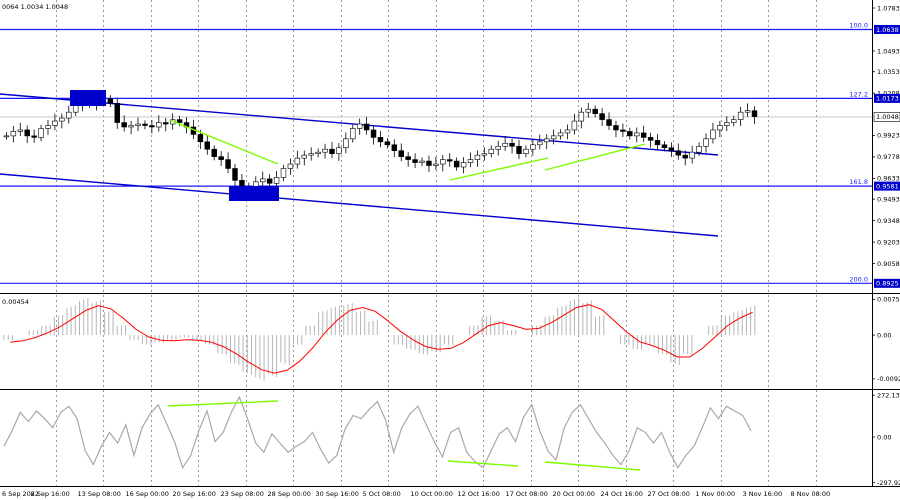  I want to click on price-tick-label: 0.9633, so click(888, 179).